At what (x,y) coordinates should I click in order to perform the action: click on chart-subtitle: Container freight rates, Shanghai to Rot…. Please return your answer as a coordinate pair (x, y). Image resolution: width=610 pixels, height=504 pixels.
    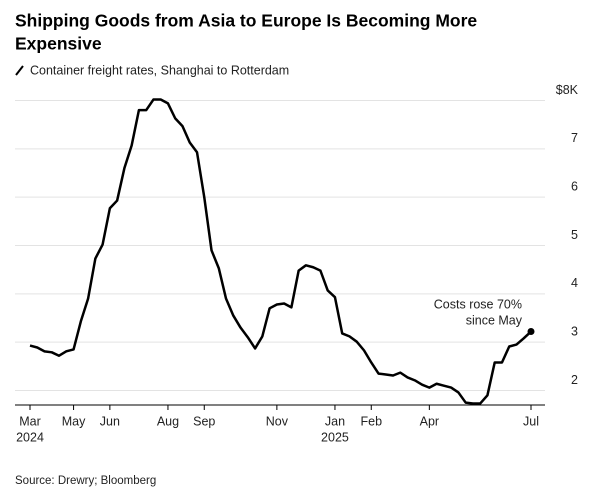
    Looking at the image, I should click on (159, 70).